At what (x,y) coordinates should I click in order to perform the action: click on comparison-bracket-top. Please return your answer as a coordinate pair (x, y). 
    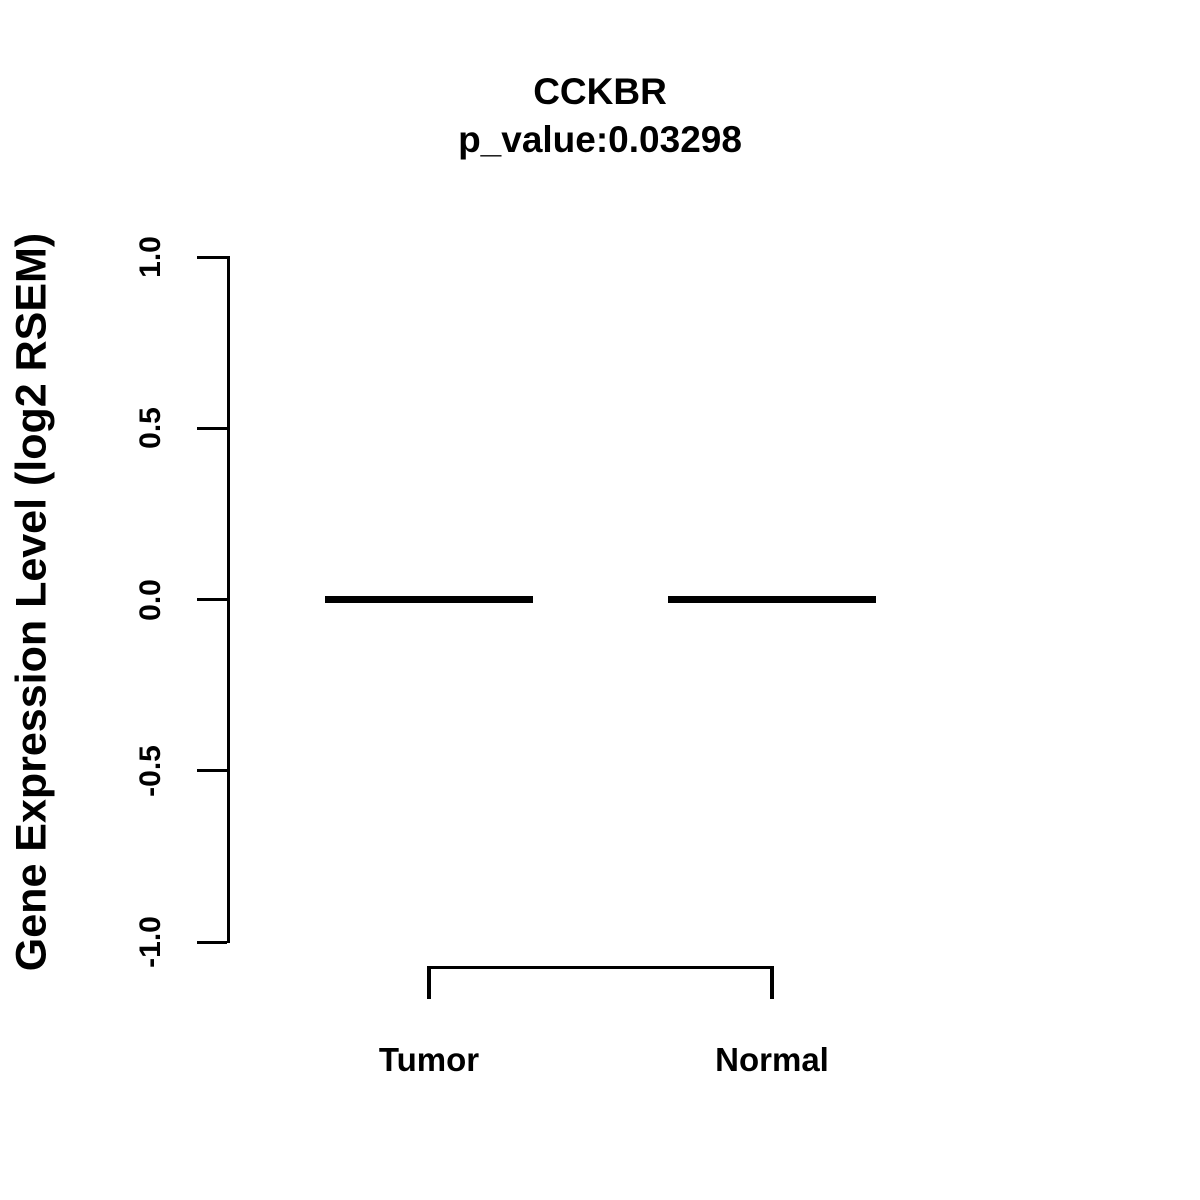
    Looking at the image, I should click on (600, 967).